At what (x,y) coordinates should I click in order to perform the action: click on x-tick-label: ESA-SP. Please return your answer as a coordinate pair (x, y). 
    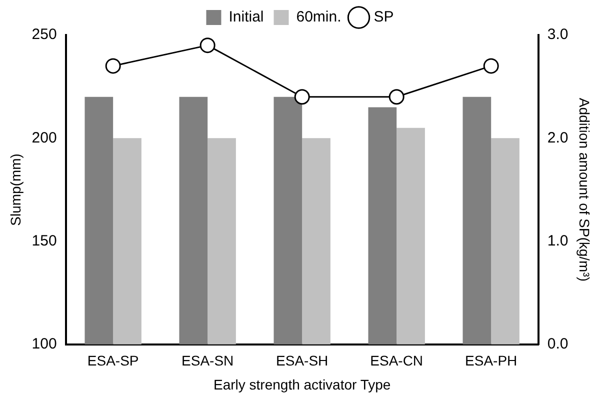
    Looking at the image, I should click on (113, 360).